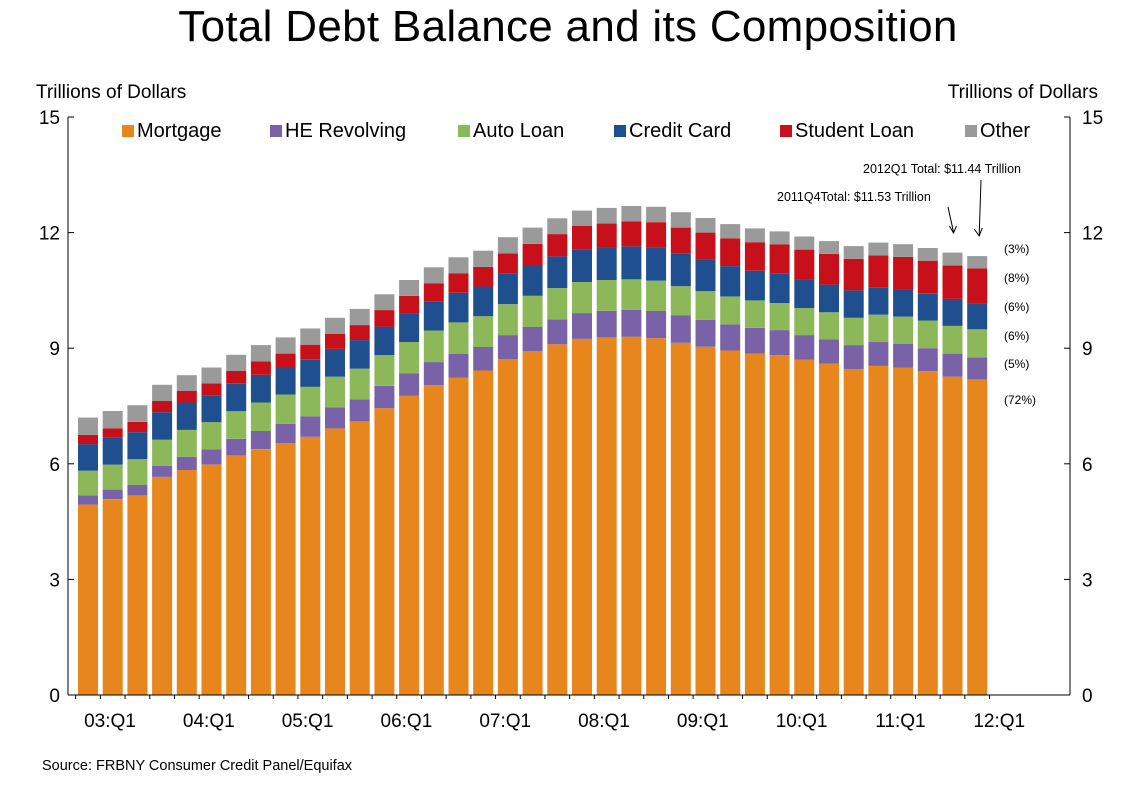  Describe the element at coordinates (631, 294) in the screenshot. I see `bar-auto-loan-2008q3` at that location.